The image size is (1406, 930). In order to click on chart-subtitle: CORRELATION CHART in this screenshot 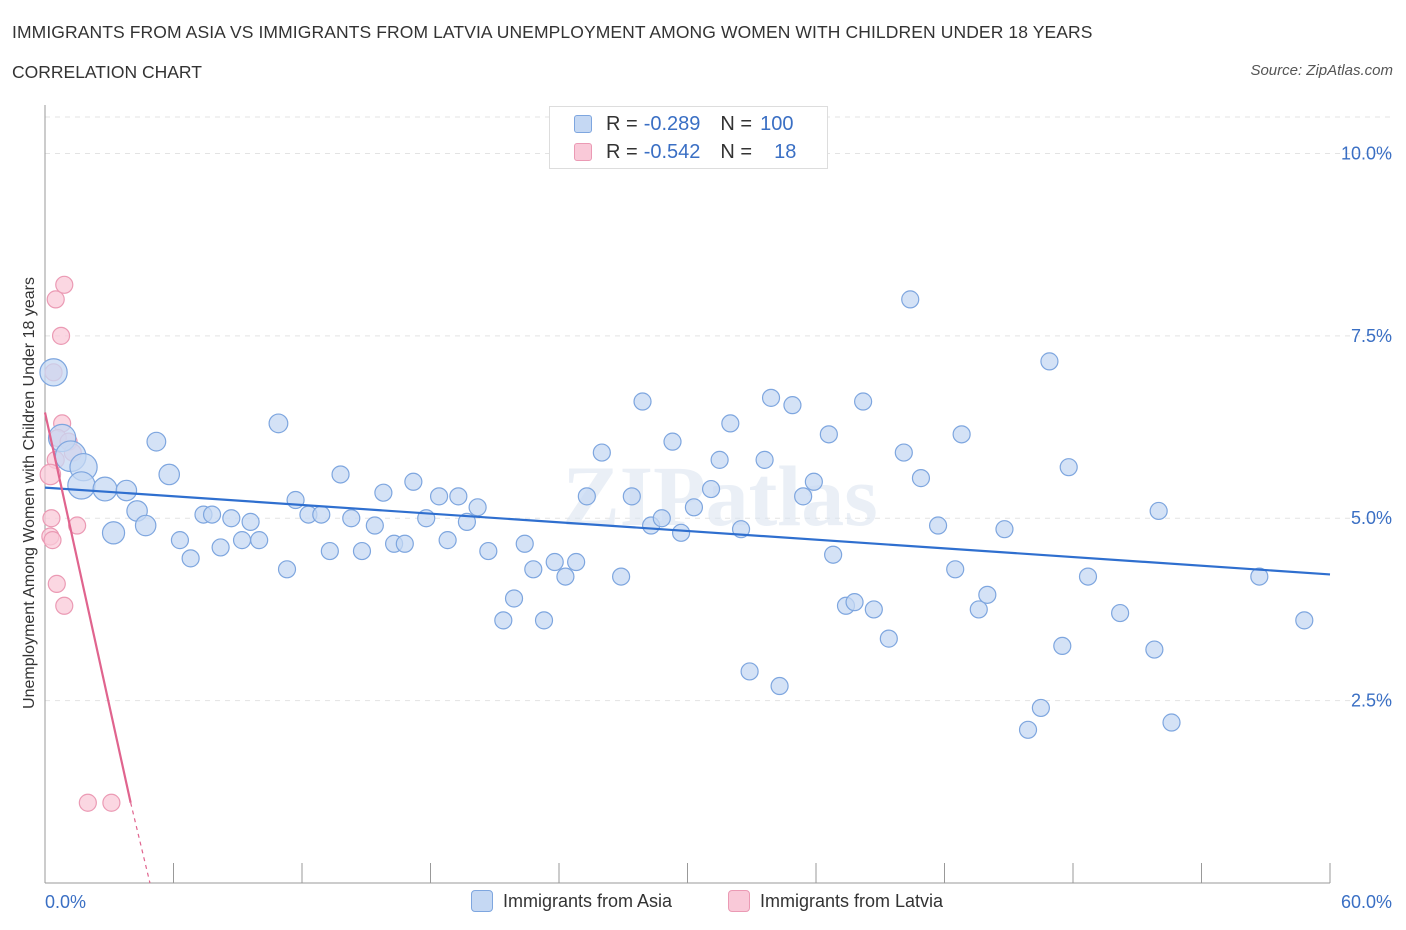, I will do `click(107, 72)`.